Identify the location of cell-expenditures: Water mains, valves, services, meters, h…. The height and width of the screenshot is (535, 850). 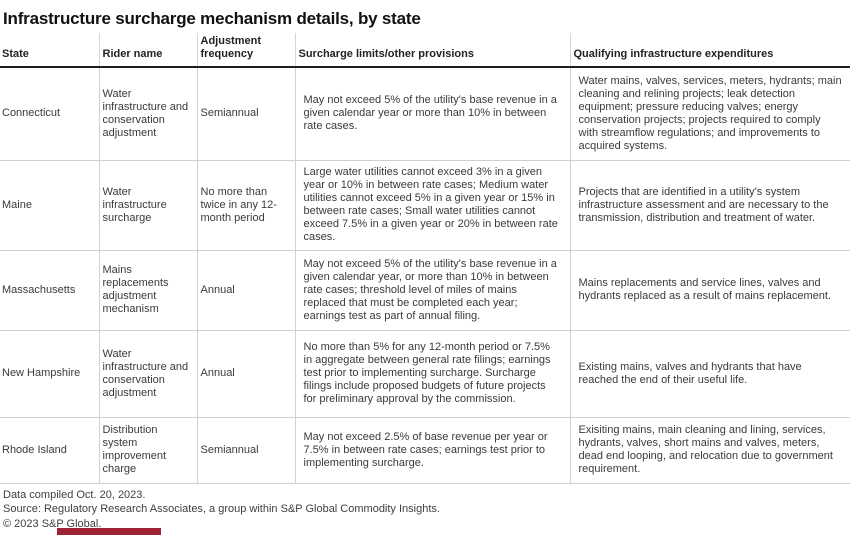
(709, 114).